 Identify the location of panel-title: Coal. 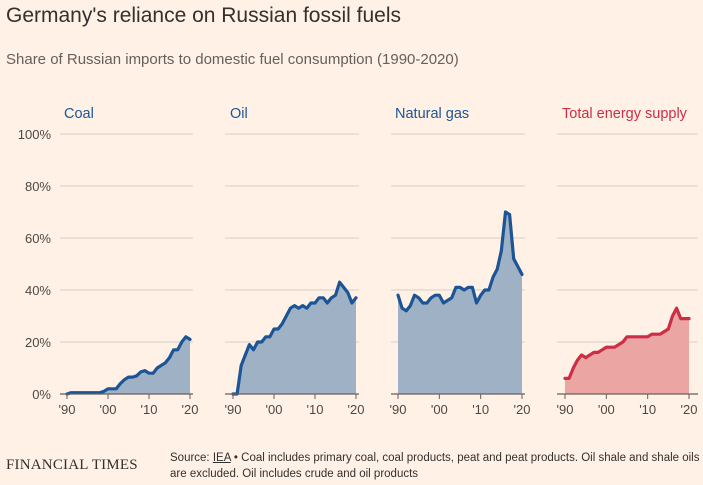
(79, 114).